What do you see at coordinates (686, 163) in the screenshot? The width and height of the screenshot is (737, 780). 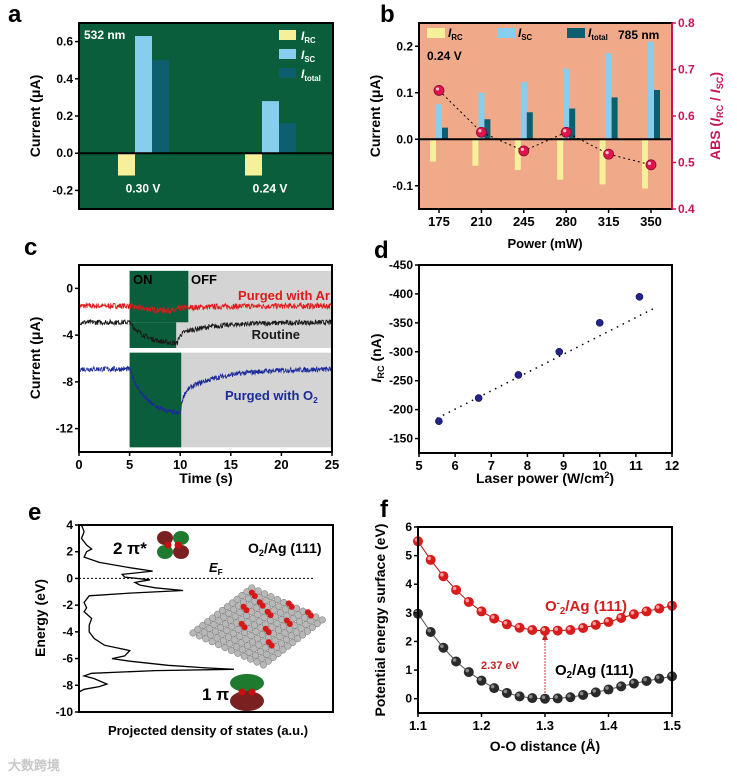 I see `b-ytick-right-label: 0.5` at bounding box center [686, 163].